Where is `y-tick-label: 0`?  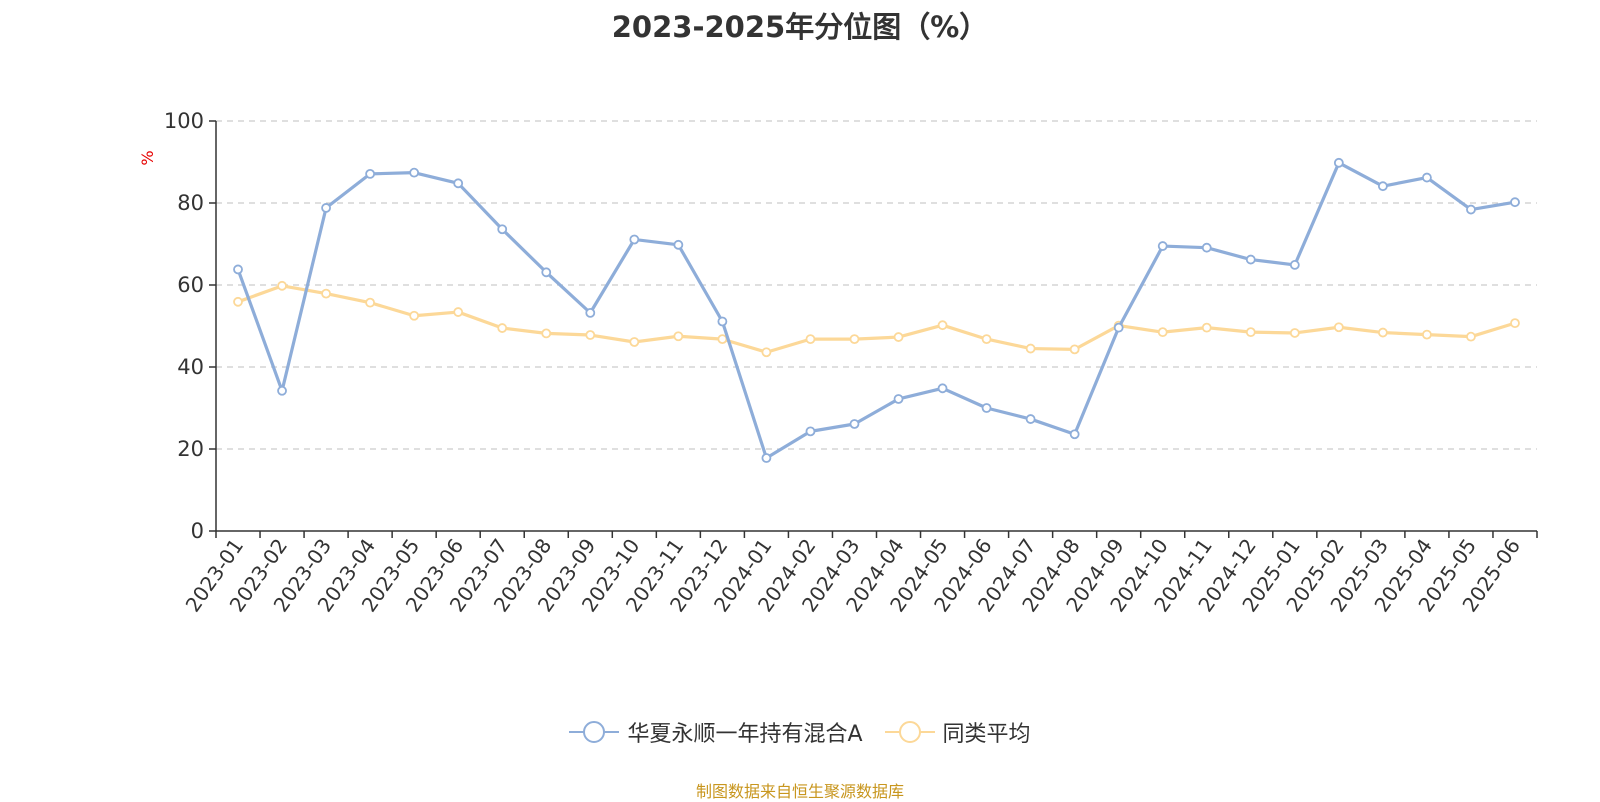
y-tick-label: 0 is located at coordinates (197, 531).